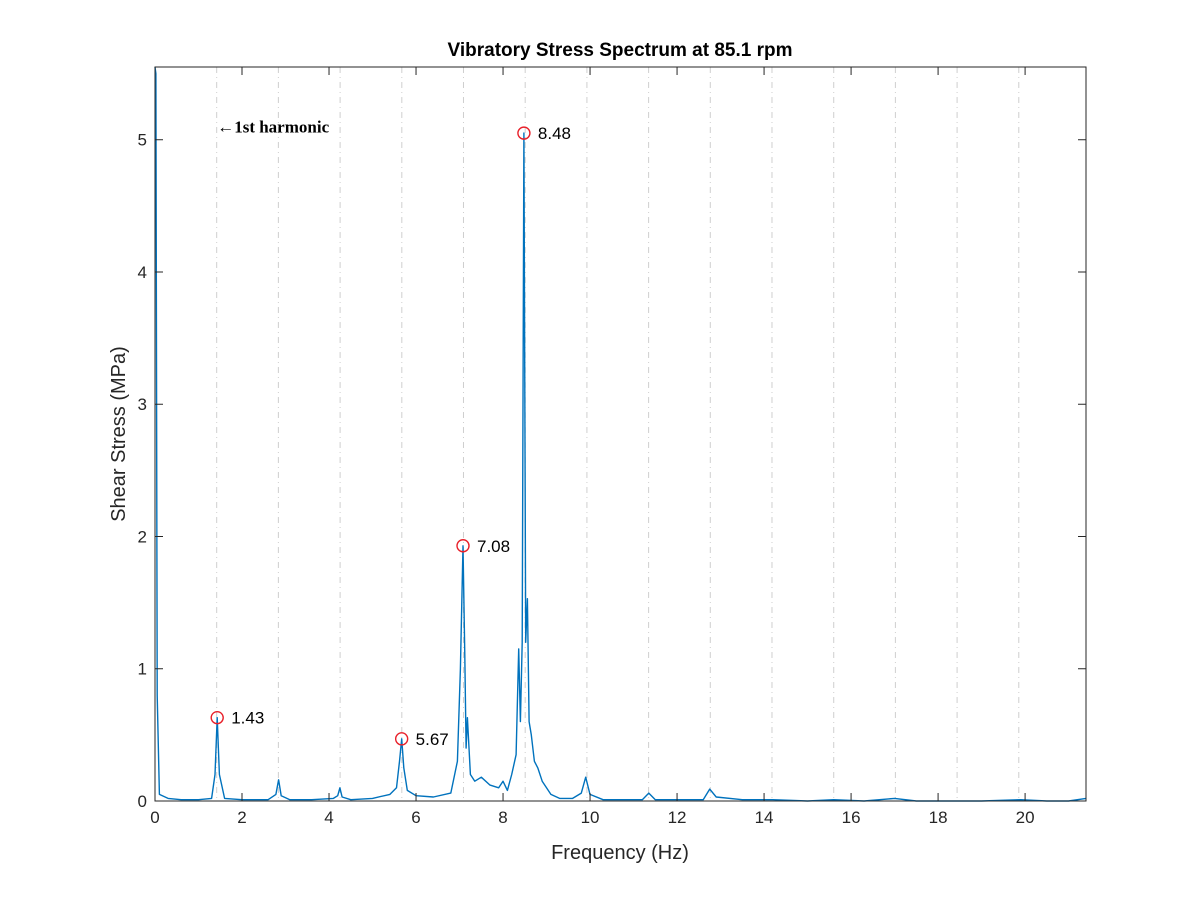 The image size is (1200, 900). What do you see at coordinates (328, 817) in the screenshot?
I see `x-tick-label: 4` at bounding box center [328, 817].